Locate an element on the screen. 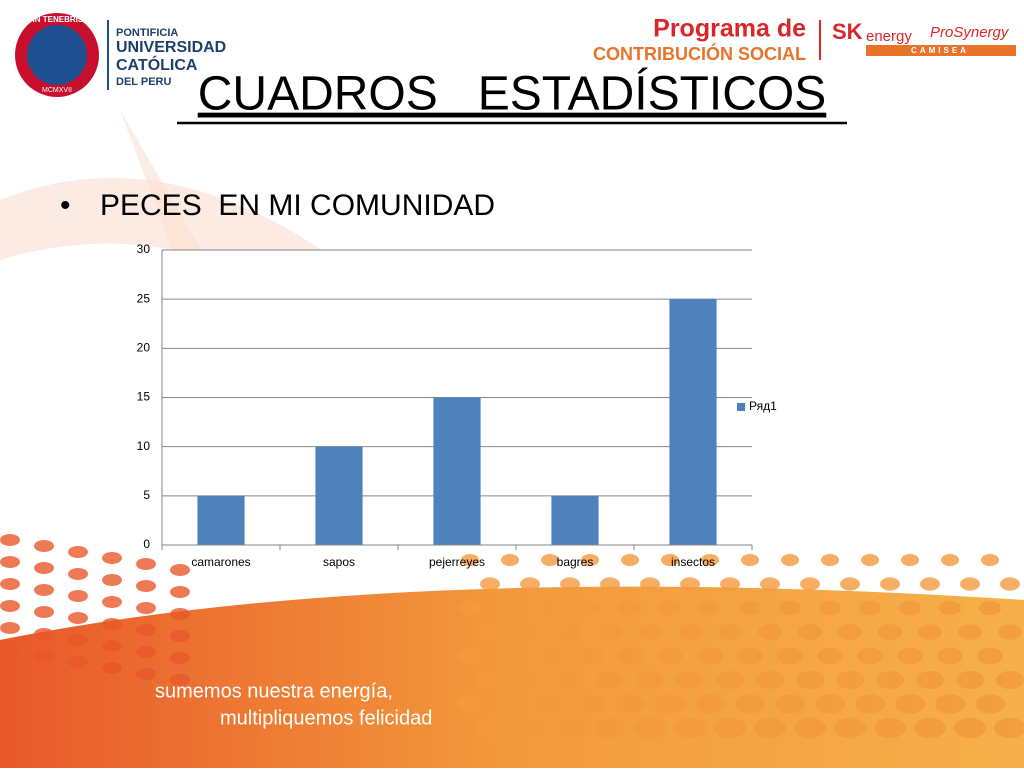  x-tick-label: sapos is located at coordinates (339, 562).